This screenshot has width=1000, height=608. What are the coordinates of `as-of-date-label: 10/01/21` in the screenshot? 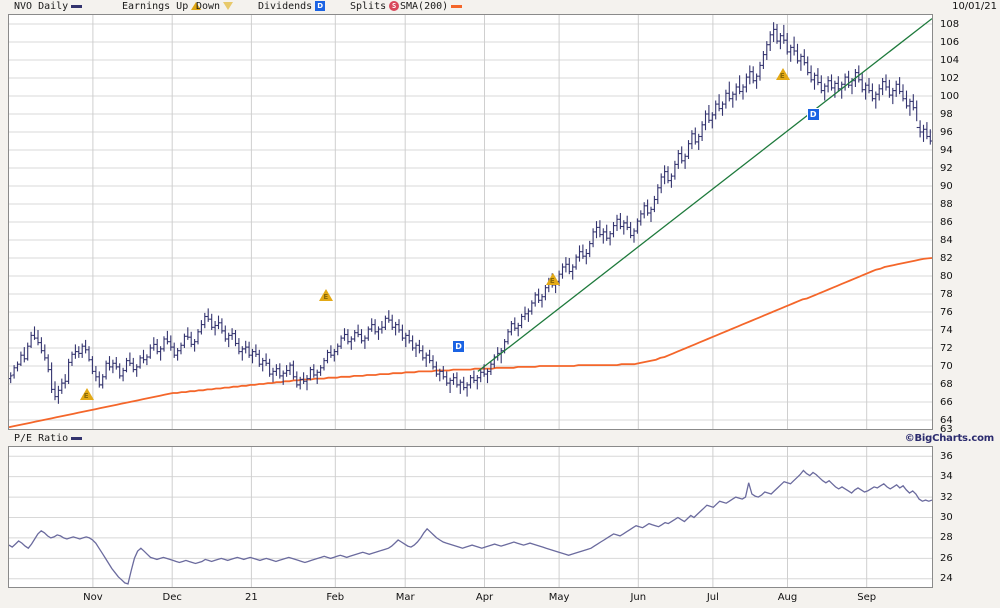 It's located at (974, 6).